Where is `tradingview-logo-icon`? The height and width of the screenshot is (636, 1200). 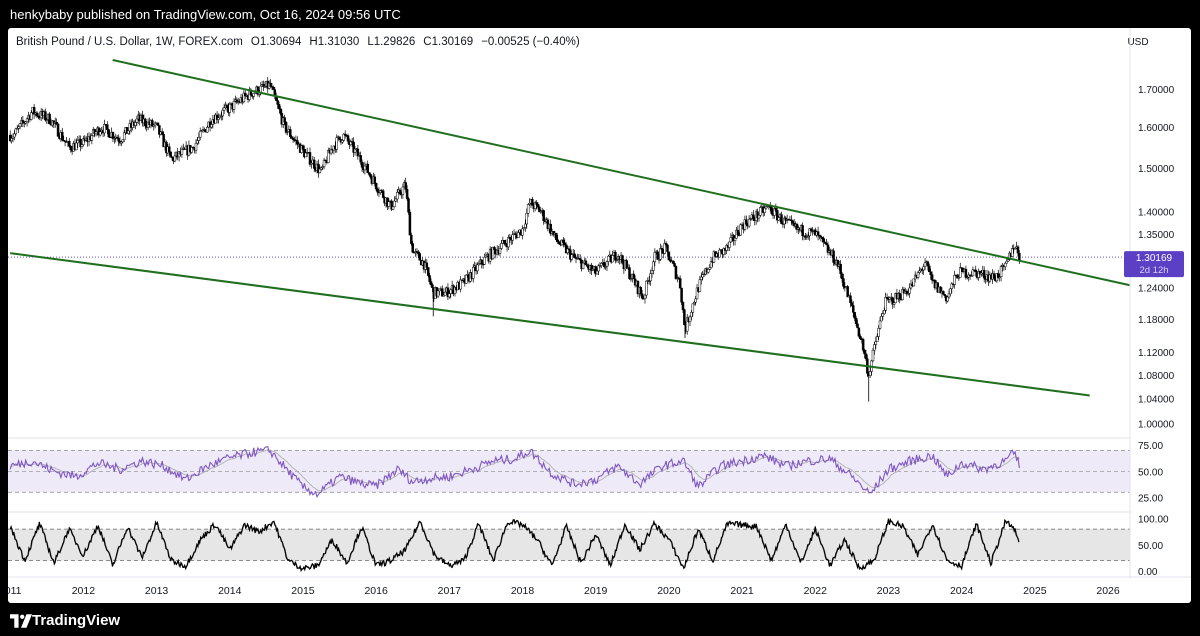 tradingview-logo-icon is located at coordinates (21, 621).